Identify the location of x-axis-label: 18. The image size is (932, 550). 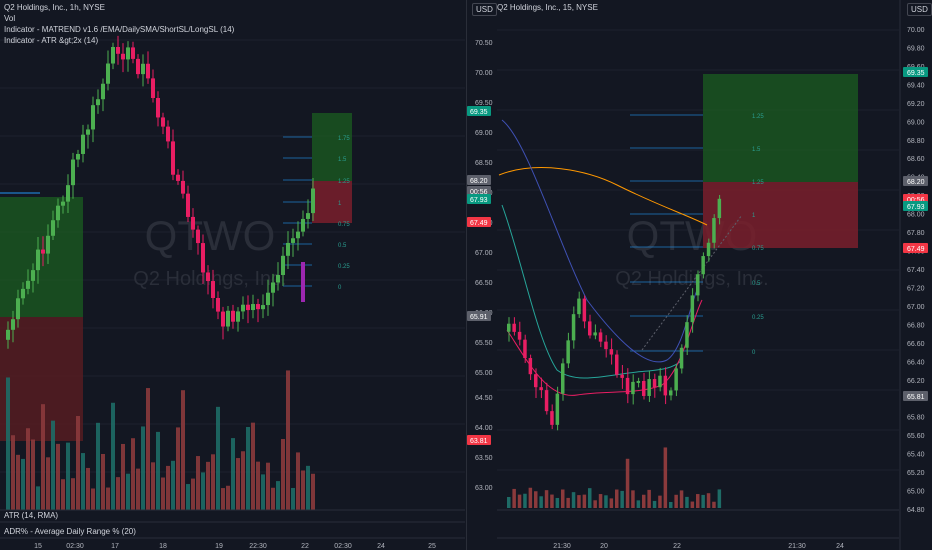
(163, 546).